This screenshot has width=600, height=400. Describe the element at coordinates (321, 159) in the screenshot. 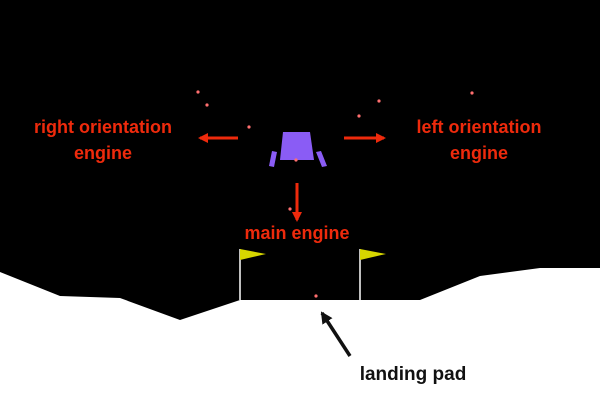

I see `lander-leg-right` at that location.